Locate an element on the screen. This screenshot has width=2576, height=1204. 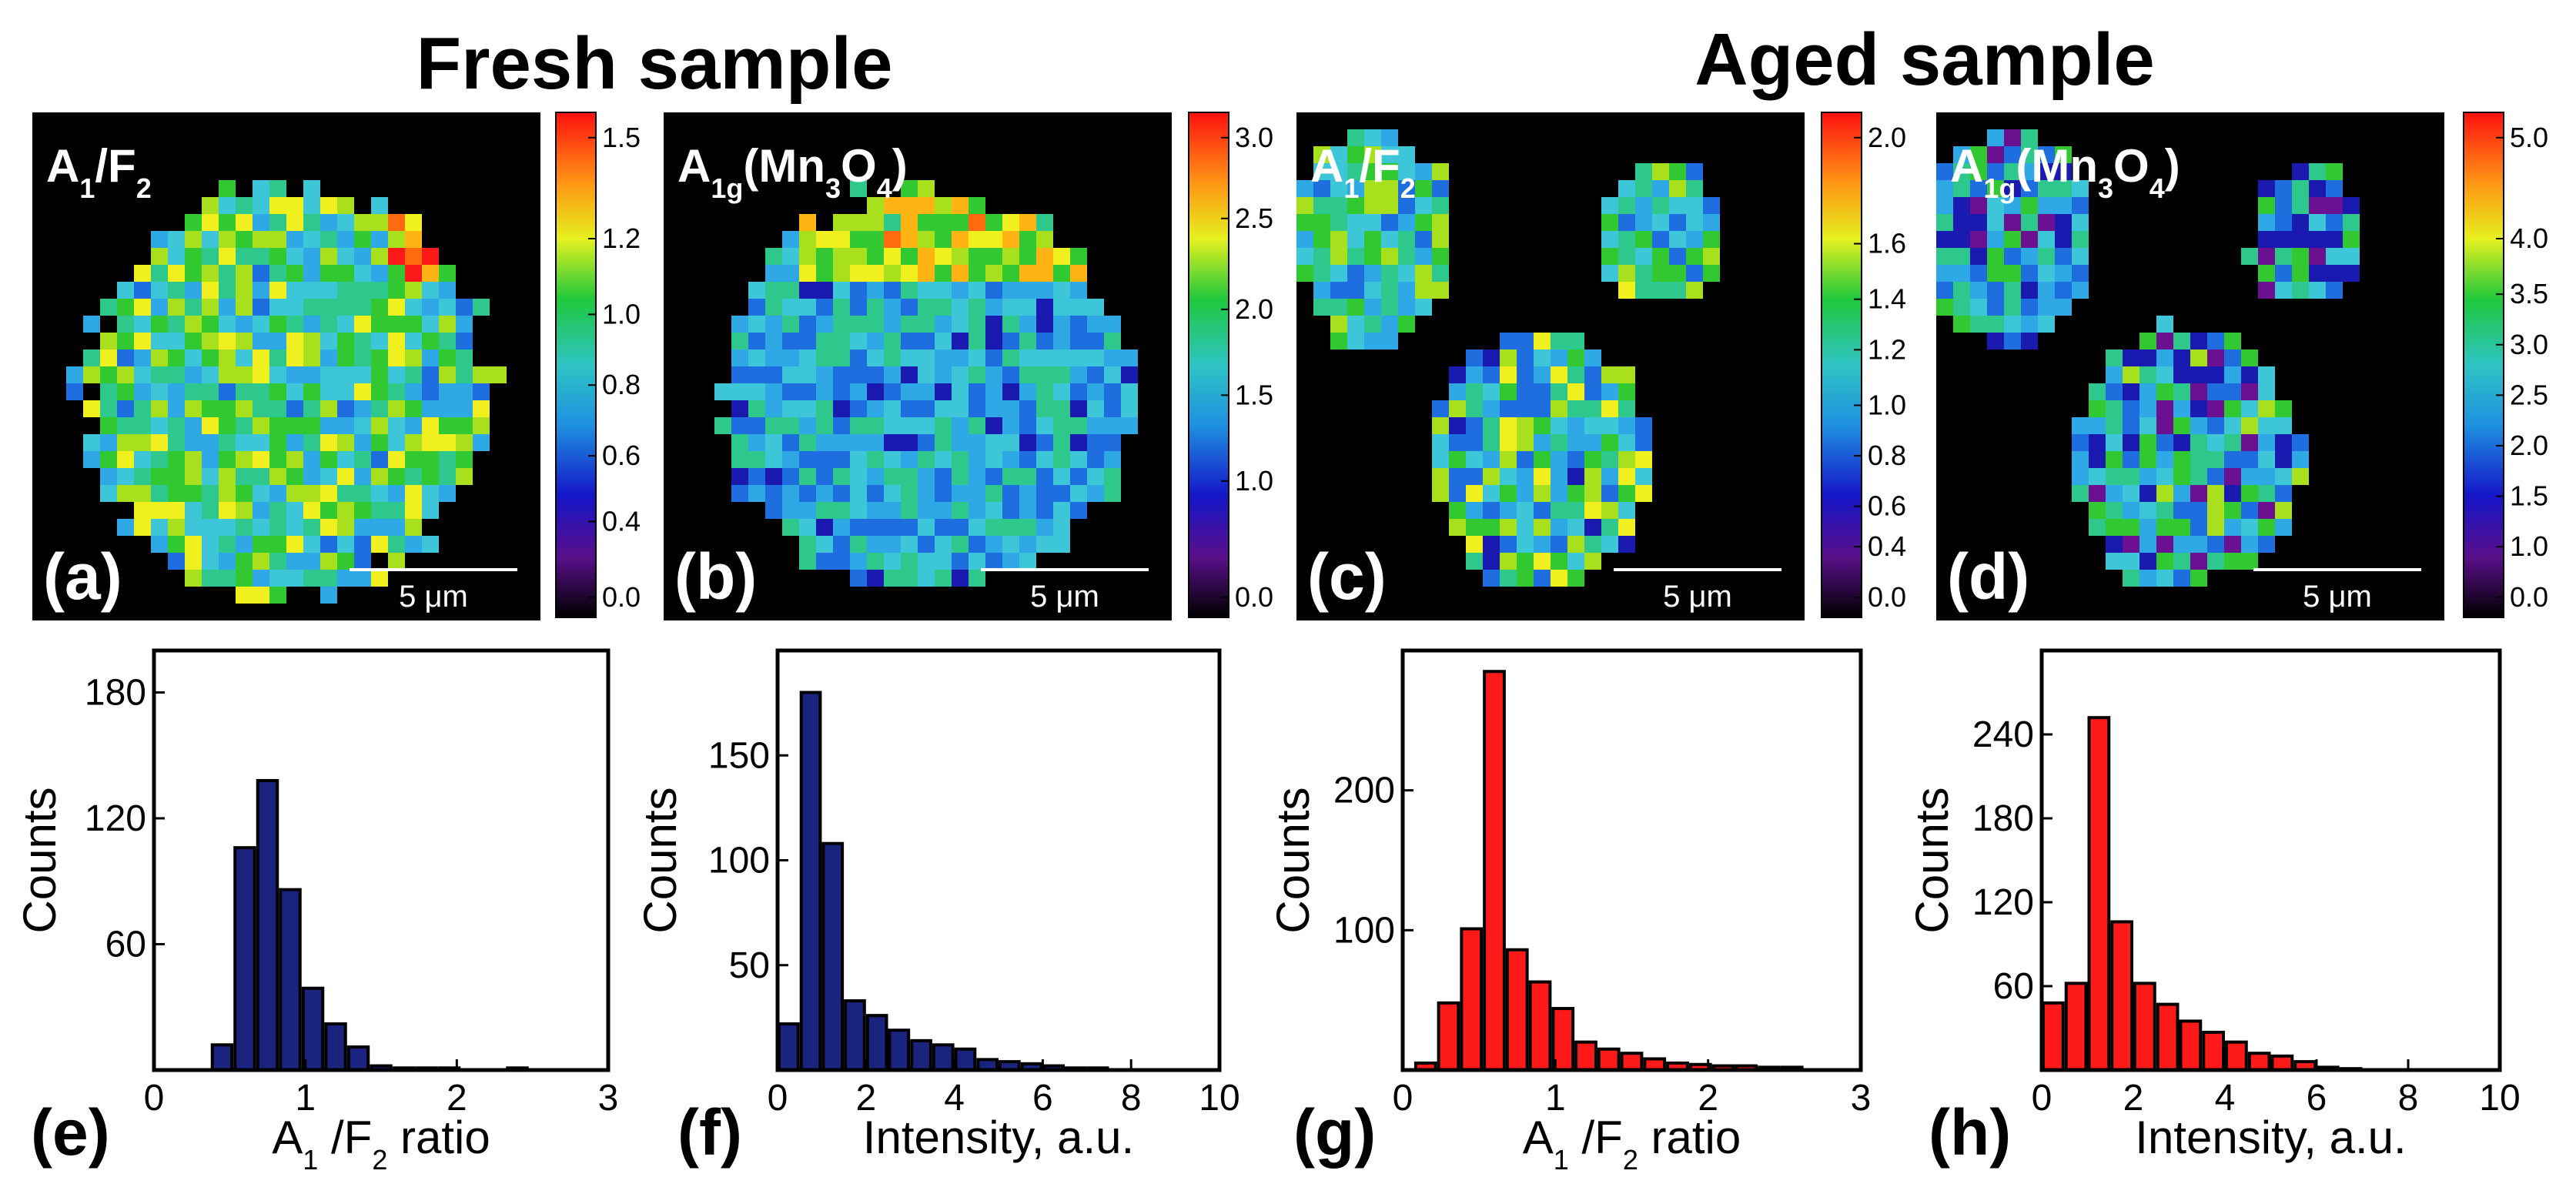
panel-letter: (b) is located at coordinates (716, 576).